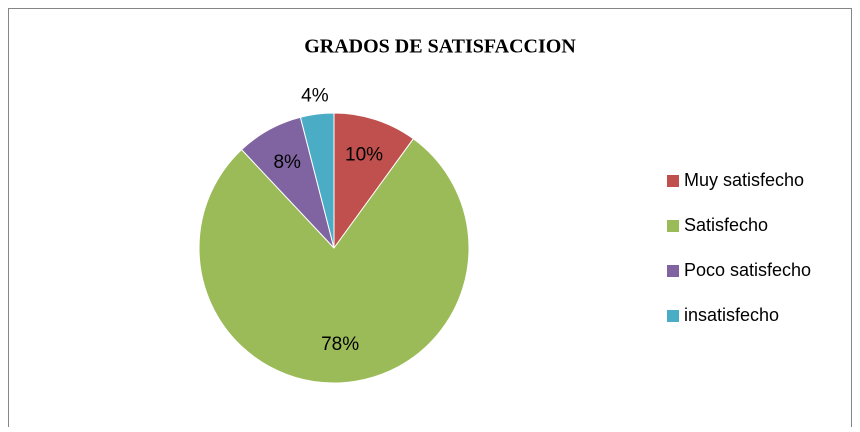 The image size is (860, 432). Describe the element at coordinates (315, 96) in the screenshot. I see `data-label: 4%` at that location.